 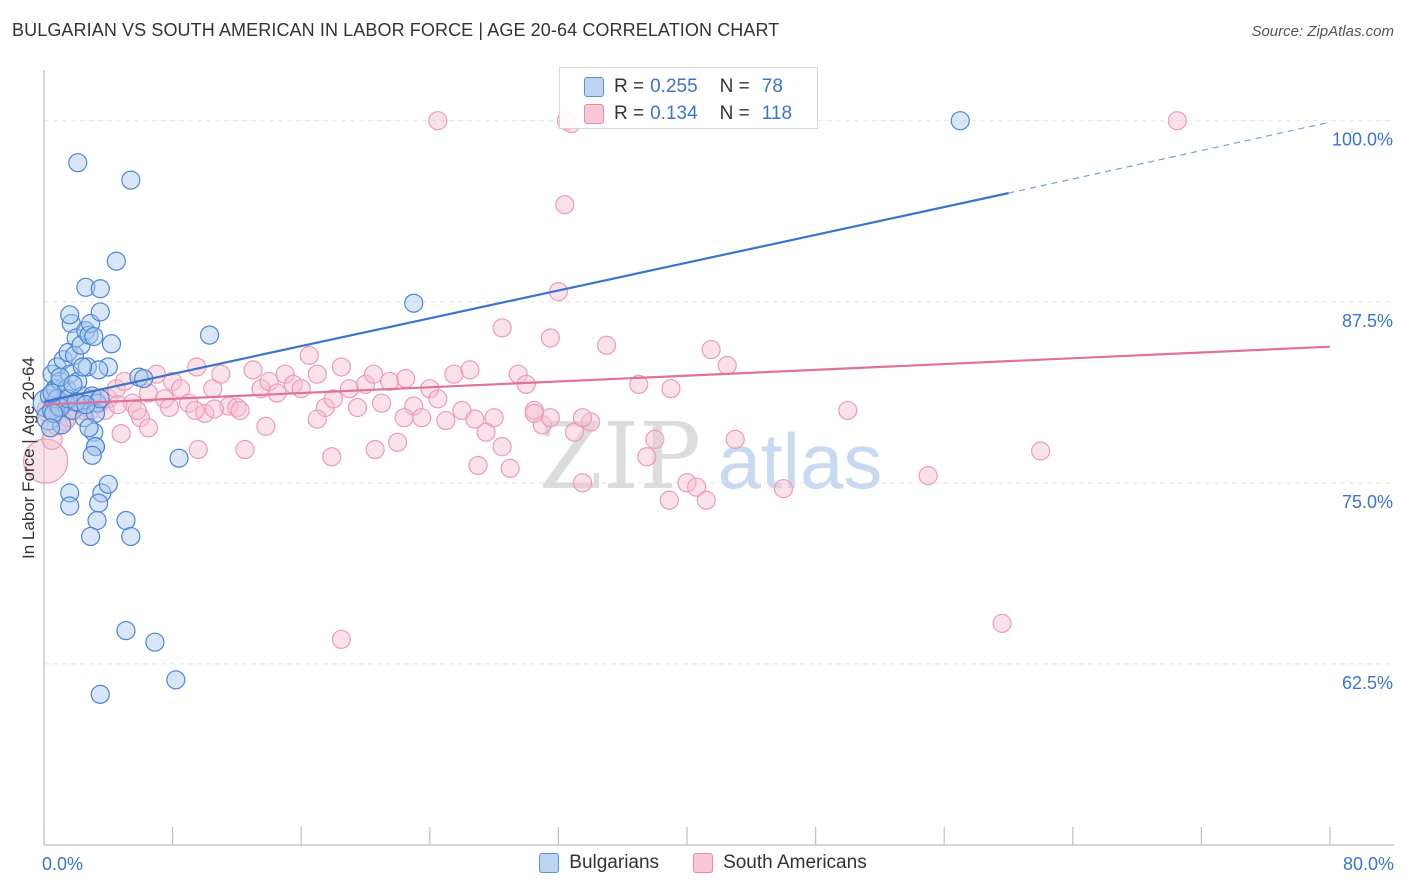 I want to click on watermark-zip: ZIP, so click(x=620, y=456).